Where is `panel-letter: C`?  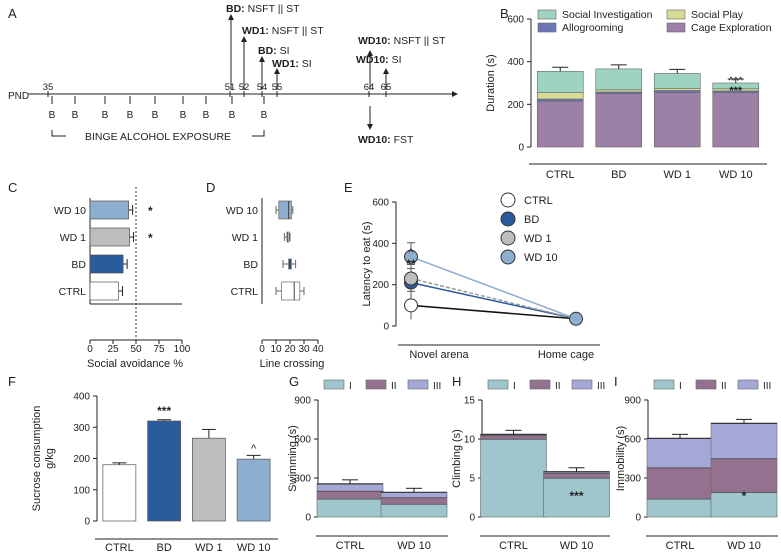 panel-letter: C is located at coordinates (12, 187).